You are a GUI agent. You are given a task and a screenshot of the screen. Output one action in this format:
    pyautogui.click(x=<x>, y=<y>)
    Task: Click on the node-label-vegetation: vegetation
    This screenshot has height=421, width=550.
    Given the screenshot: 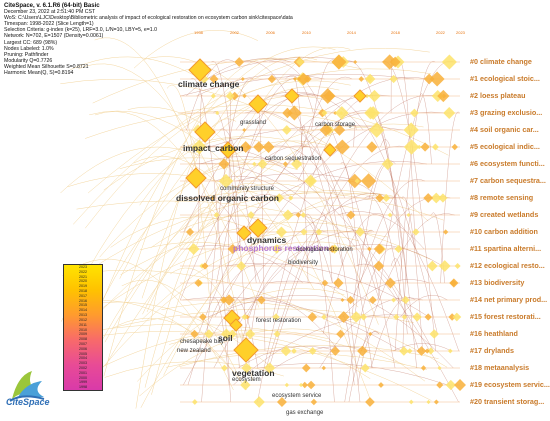 What is the action you would take?
    pyautogui.click(x=253, y=373)
    